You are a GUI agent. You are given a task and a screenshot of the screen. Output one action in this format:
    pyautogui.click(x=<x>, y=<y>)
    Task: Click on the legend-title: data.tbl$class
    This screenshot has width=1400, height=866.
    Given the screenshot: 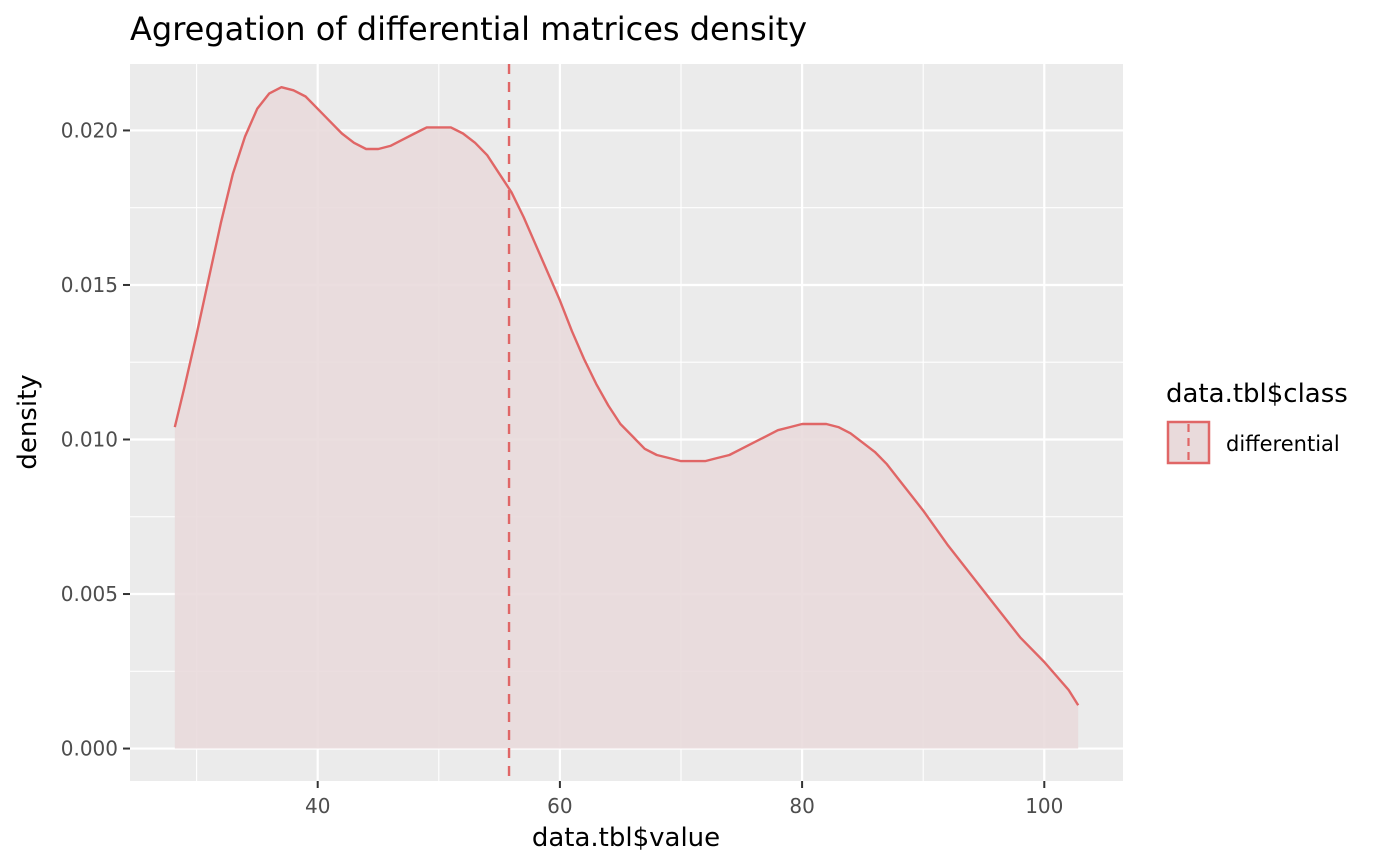 What is the action you would take?
    pyautogui.click(x=1257, y=394)
    